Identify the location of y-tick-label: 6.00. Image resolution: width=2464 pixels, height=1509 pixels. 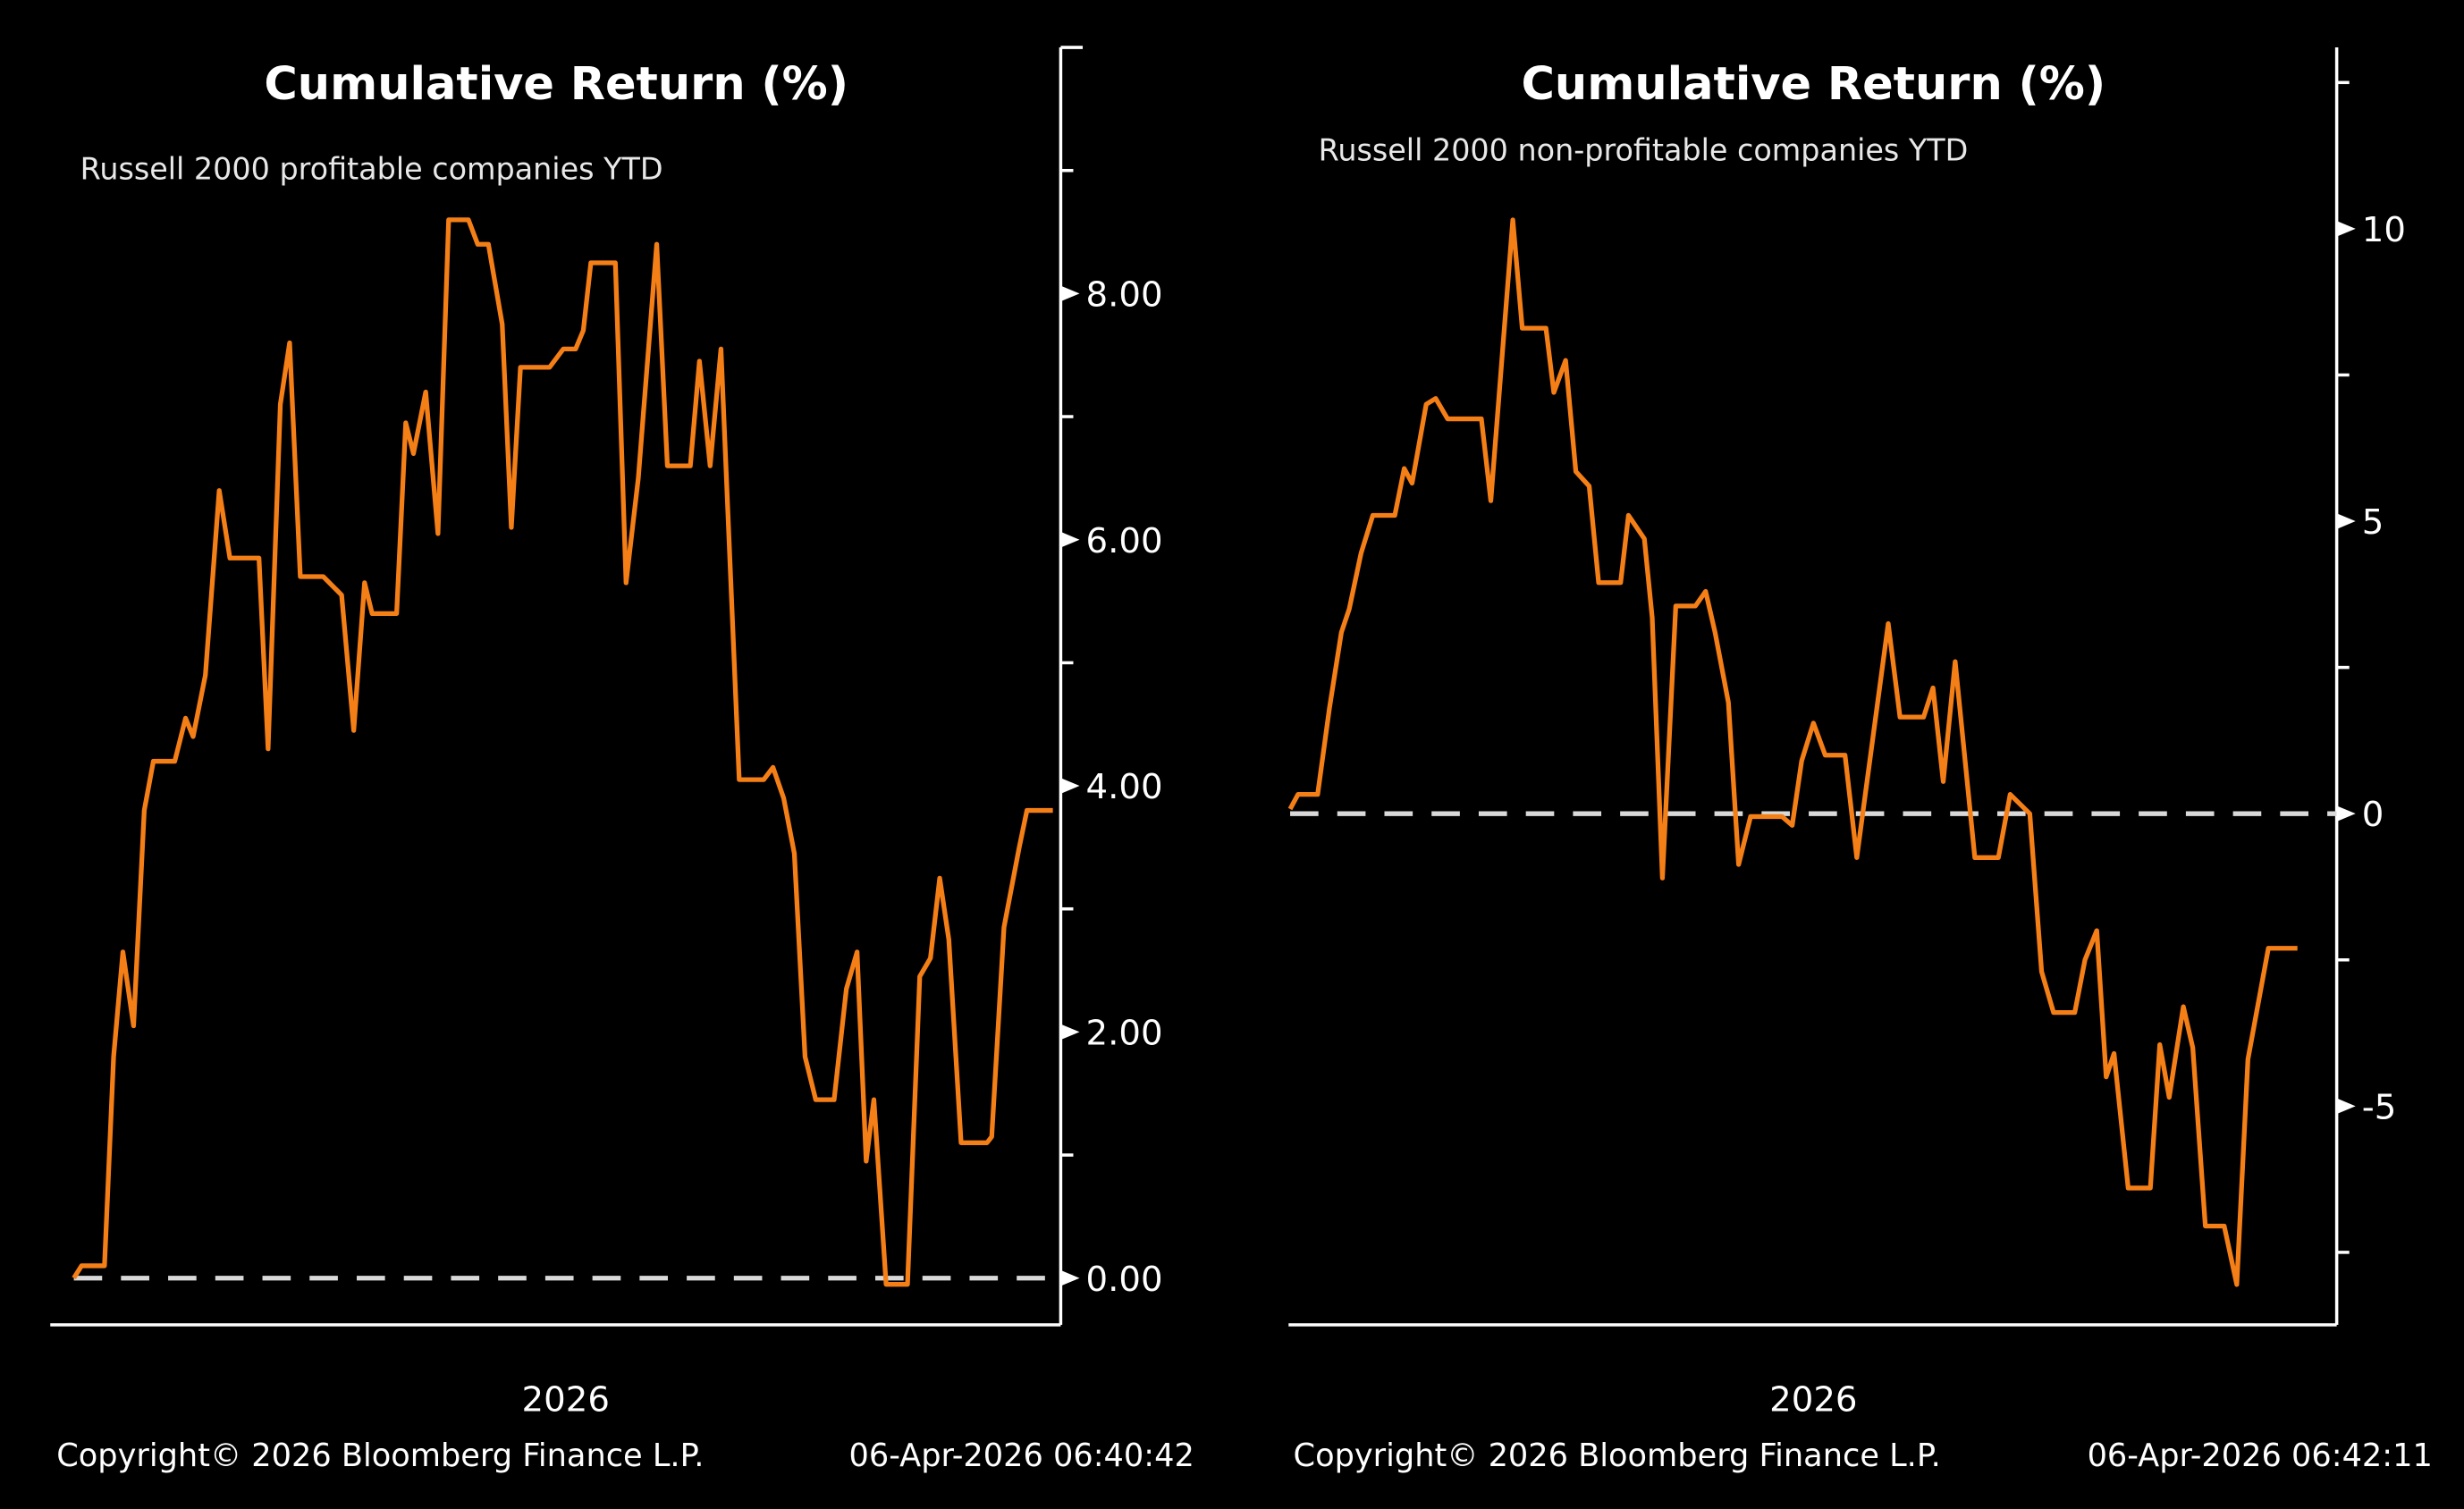
(1124, 541).